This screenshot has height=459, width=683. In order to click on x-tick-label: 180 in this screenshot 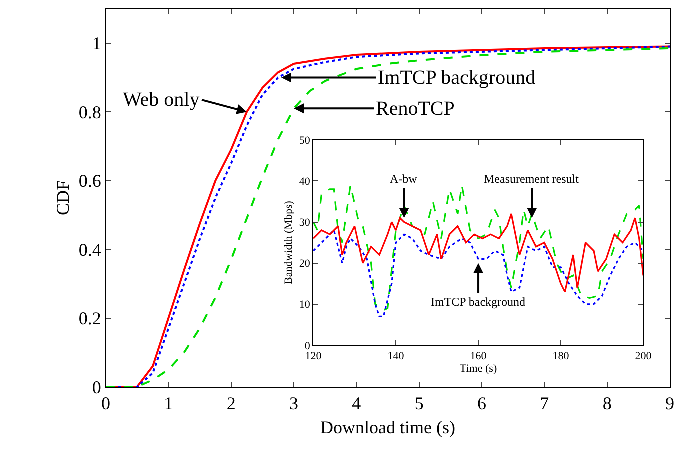, I will do `click(561, 356)`.